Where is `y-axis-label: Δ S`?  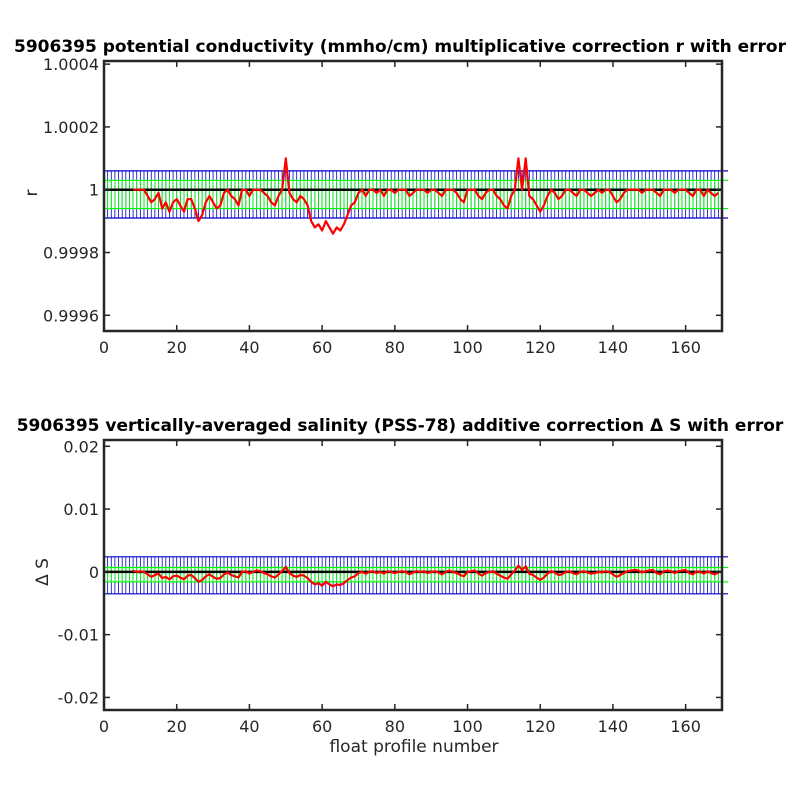 y-axis-label: Δ S is located at coordinates (43, 572).